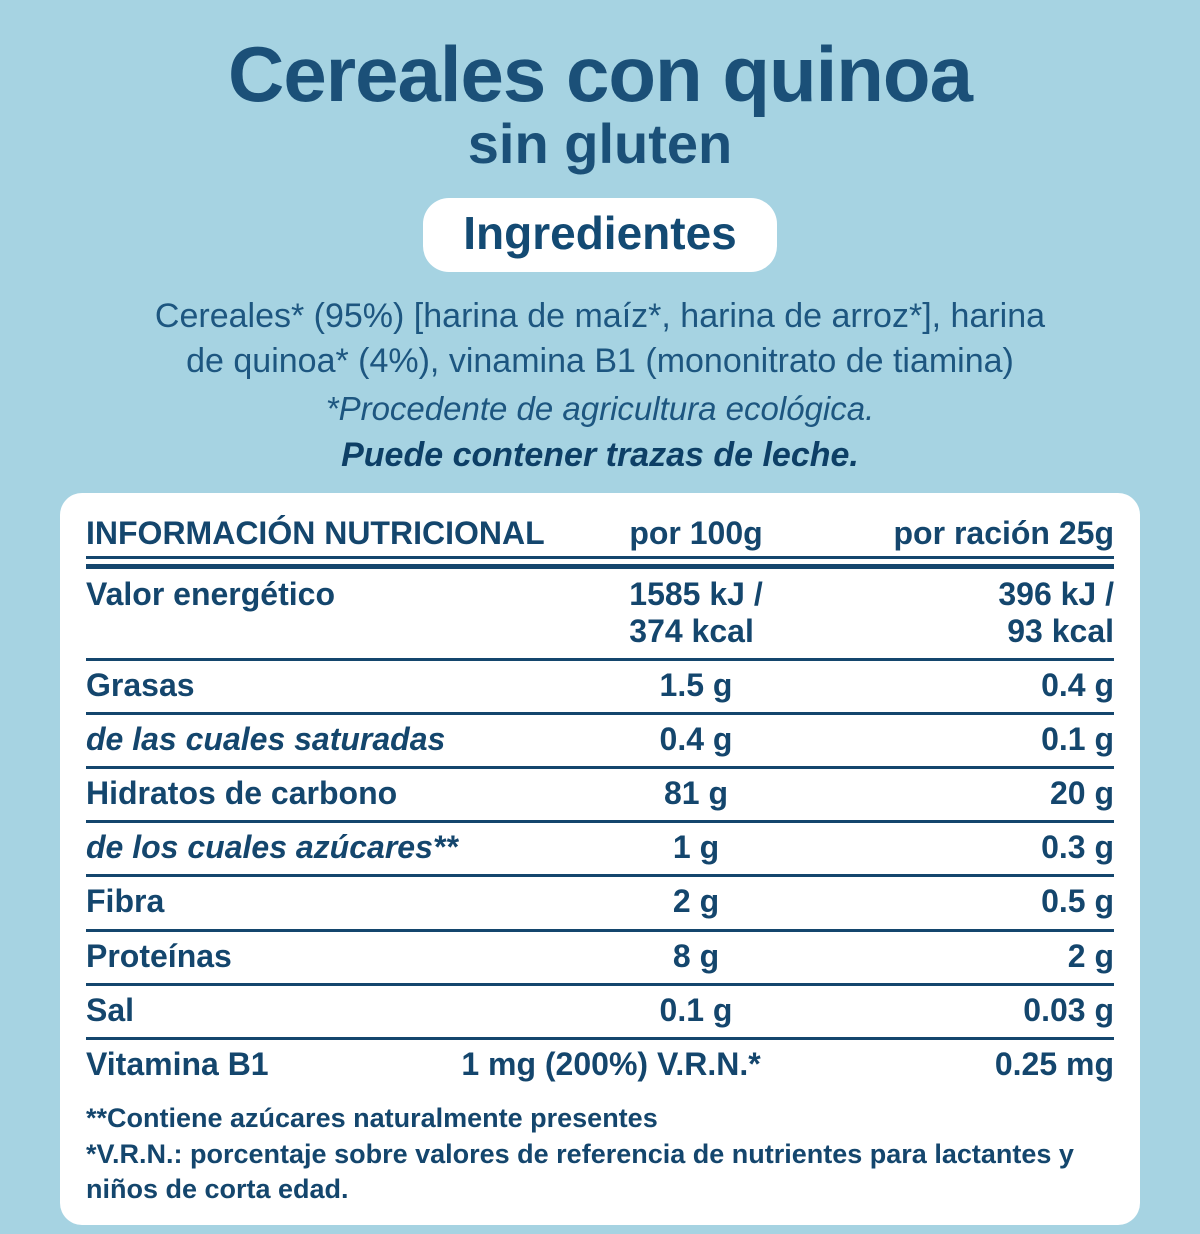 This screenshot has width=1200, height=1234. What do you see at coordinates (1060, 630) in the screenshot?
I see `energy-per-serving-kcal: 93 kcal` at bounding box center [1060, 630].